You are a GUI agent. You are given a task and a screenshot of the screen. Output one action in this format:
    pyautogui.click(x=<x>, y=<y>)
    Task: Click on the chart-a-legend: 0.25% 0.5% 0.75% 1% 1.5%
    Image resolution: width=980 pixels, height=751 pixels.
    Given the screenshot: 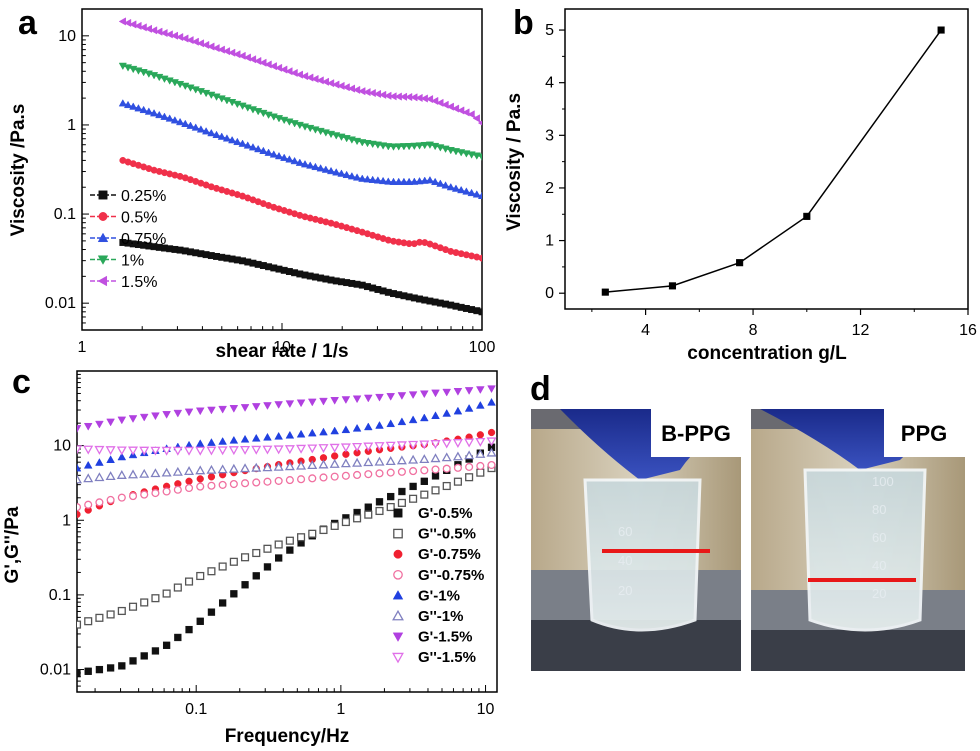 What is the action you would take?
    pyautogui.click(x=128, y=239)
    